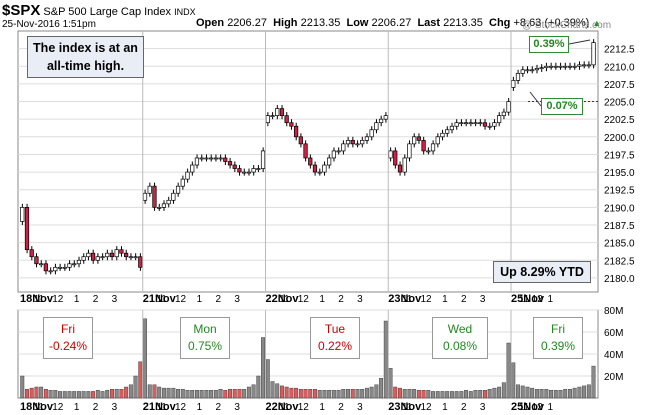 This screenshot has height=415, width=650. What do you see at coordinates (613, 355) in the screenshot?
I see `volume-tick-label: 40M` at bounding box center [613, 355].